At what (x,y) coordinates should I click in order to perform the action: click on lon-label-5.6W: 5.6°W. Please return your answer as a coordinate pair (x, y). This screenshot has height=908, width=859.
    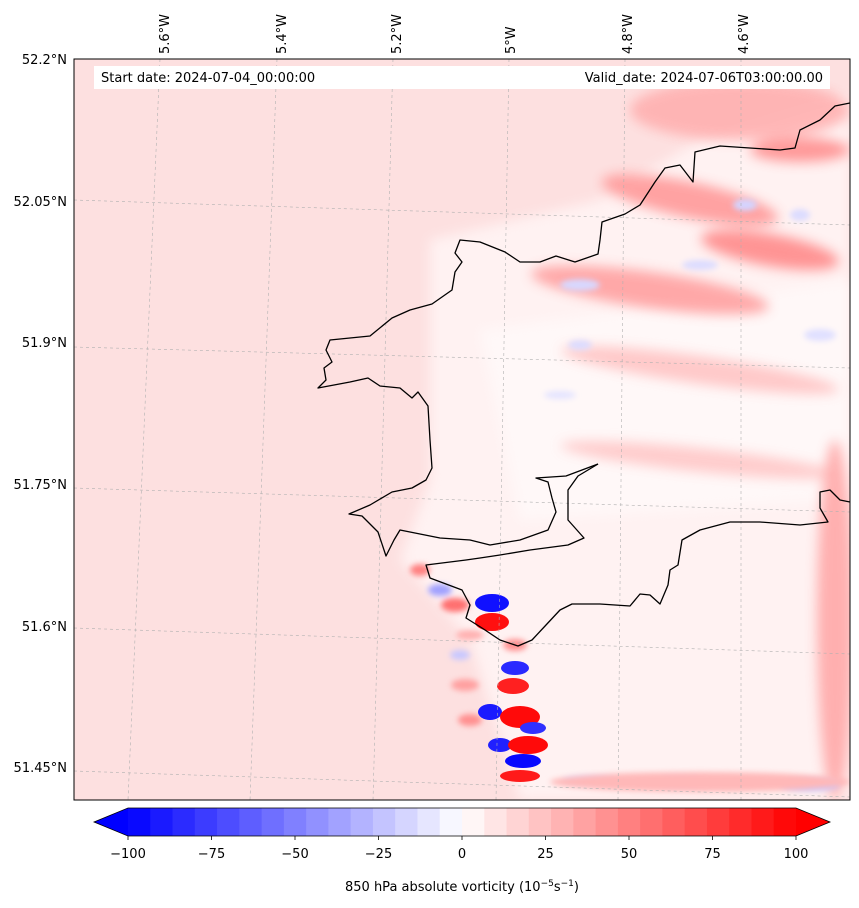
    Looking at the image, I should click on (165, 34).